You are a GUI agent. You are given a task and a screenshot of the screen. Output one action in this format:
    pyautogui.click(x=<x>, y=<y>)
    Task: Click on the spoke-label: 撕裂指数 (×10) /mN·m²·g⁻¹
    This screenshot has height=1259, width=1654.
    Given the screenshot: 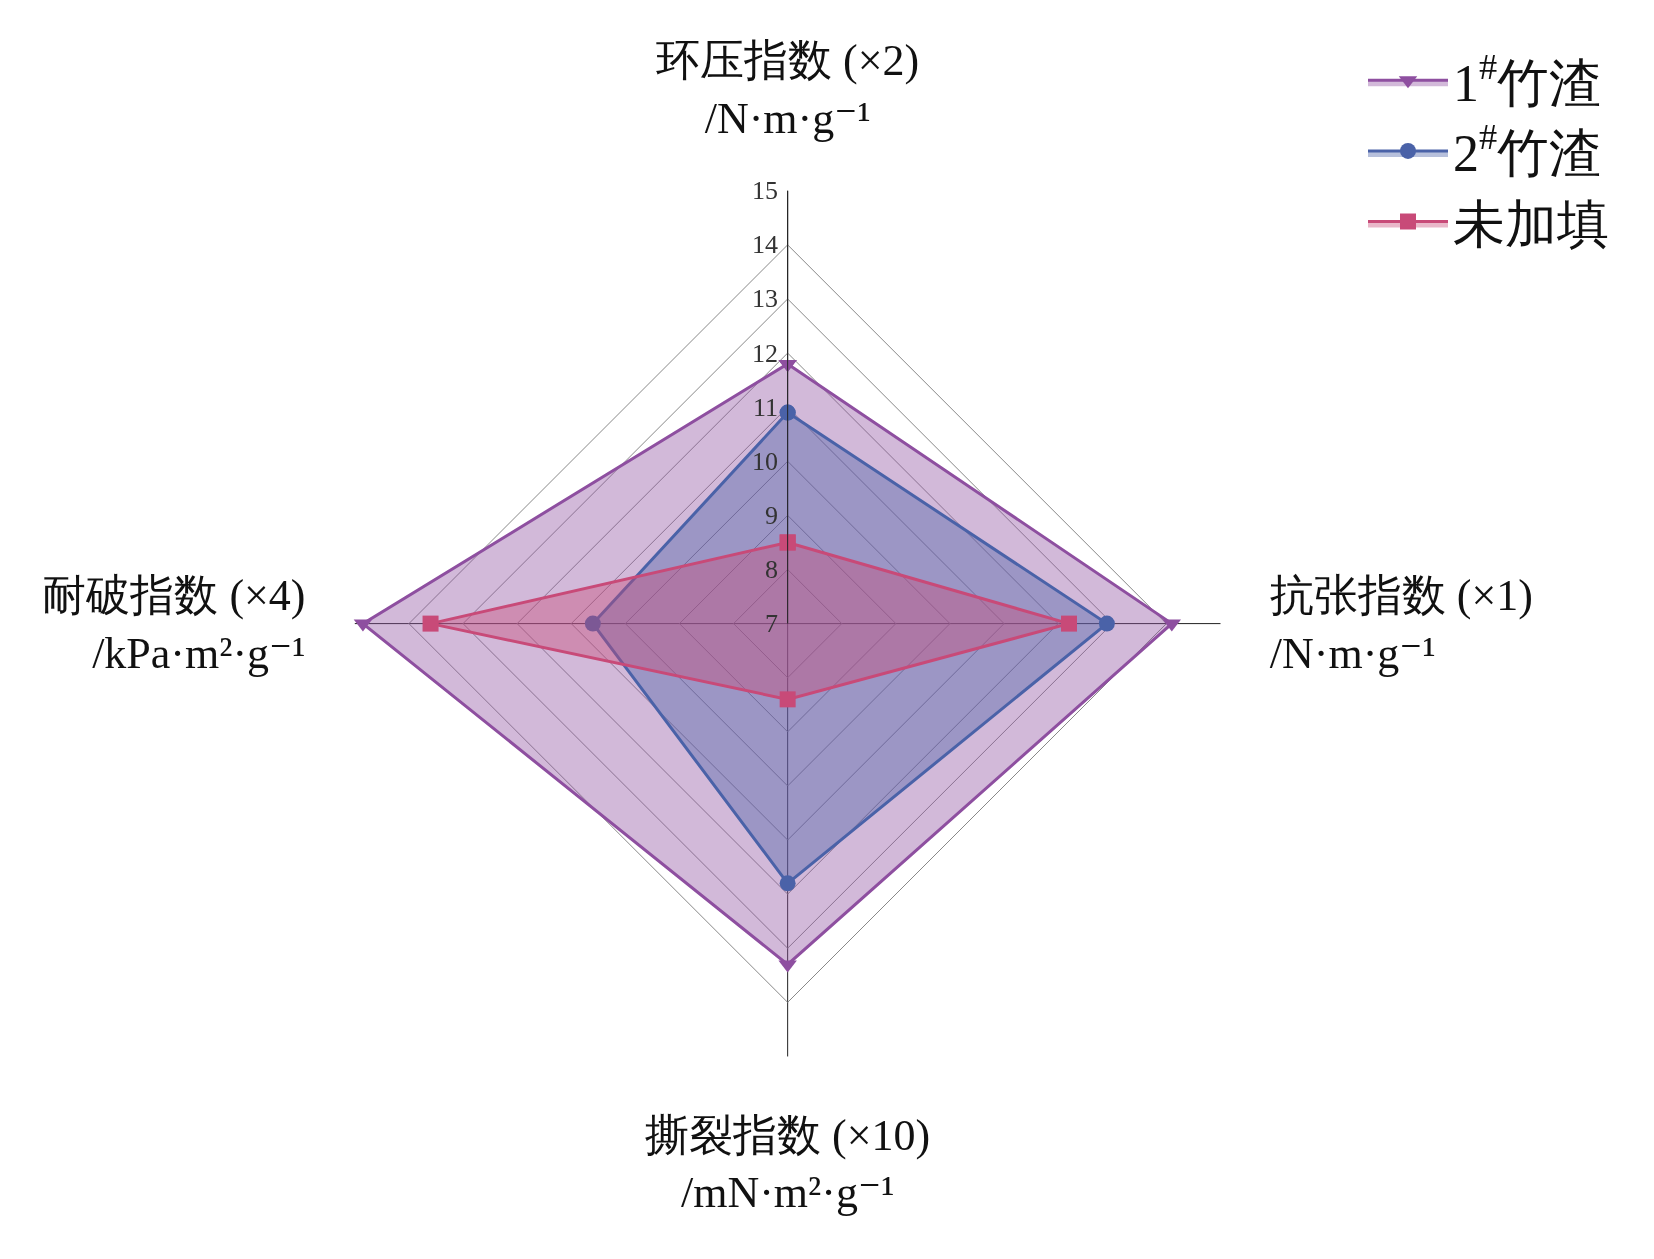 What is the action you would take?
    pyautogui.click(x=788, y=1163)
    